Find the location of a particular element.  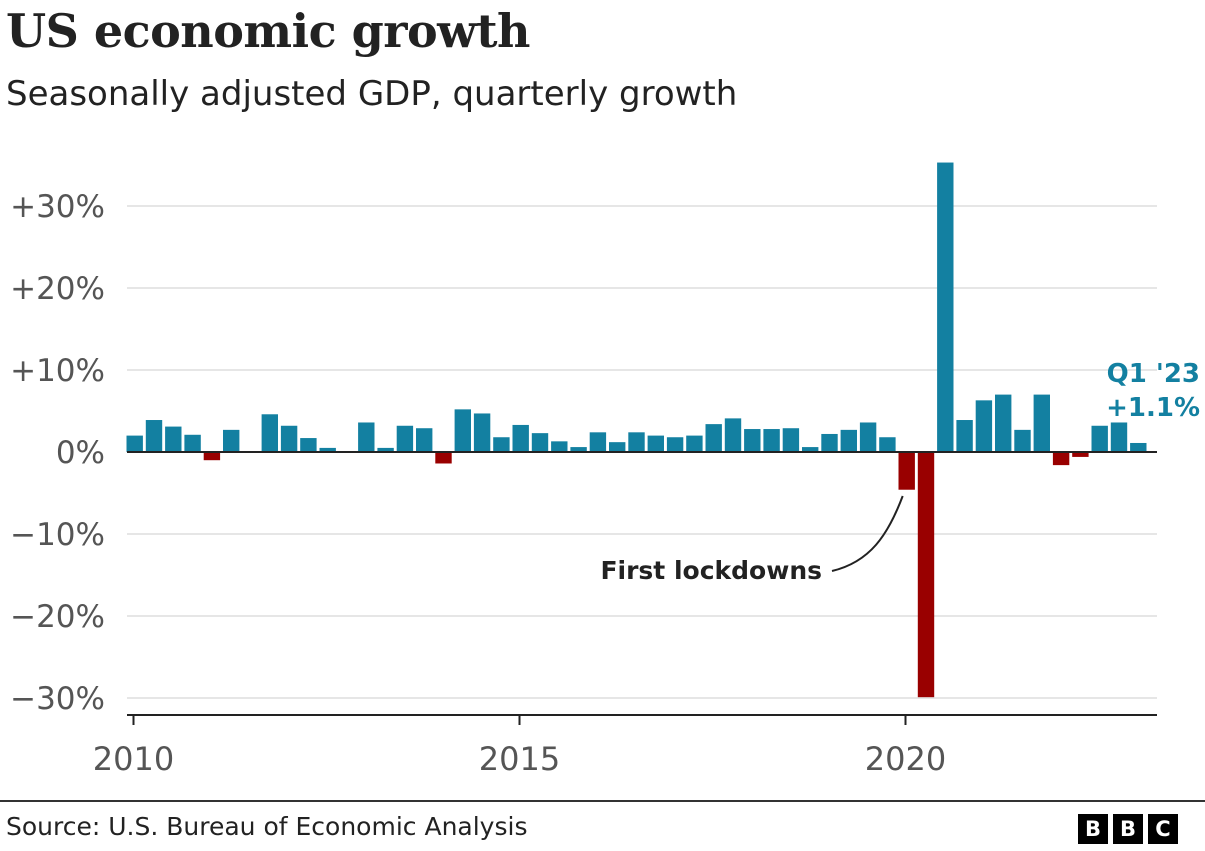

y-tick-label: 0% is located at coordinates (80, 453).